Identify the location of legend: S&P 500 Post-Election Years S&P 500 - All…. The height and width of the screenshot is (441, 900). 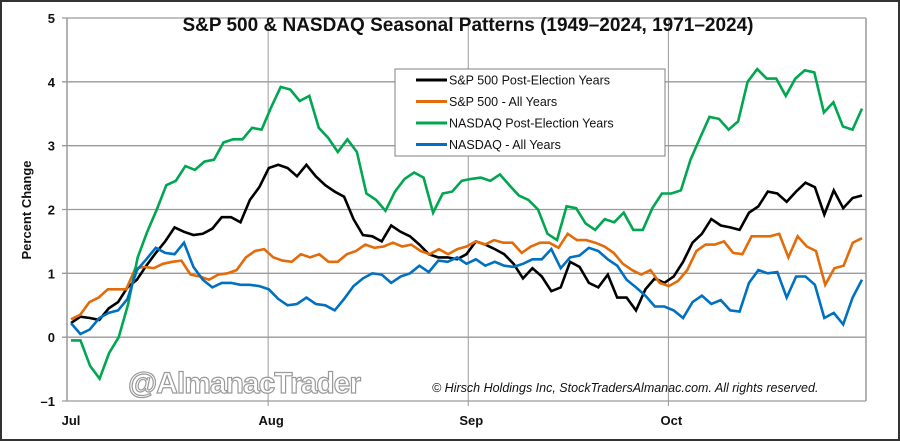
(530, 112).